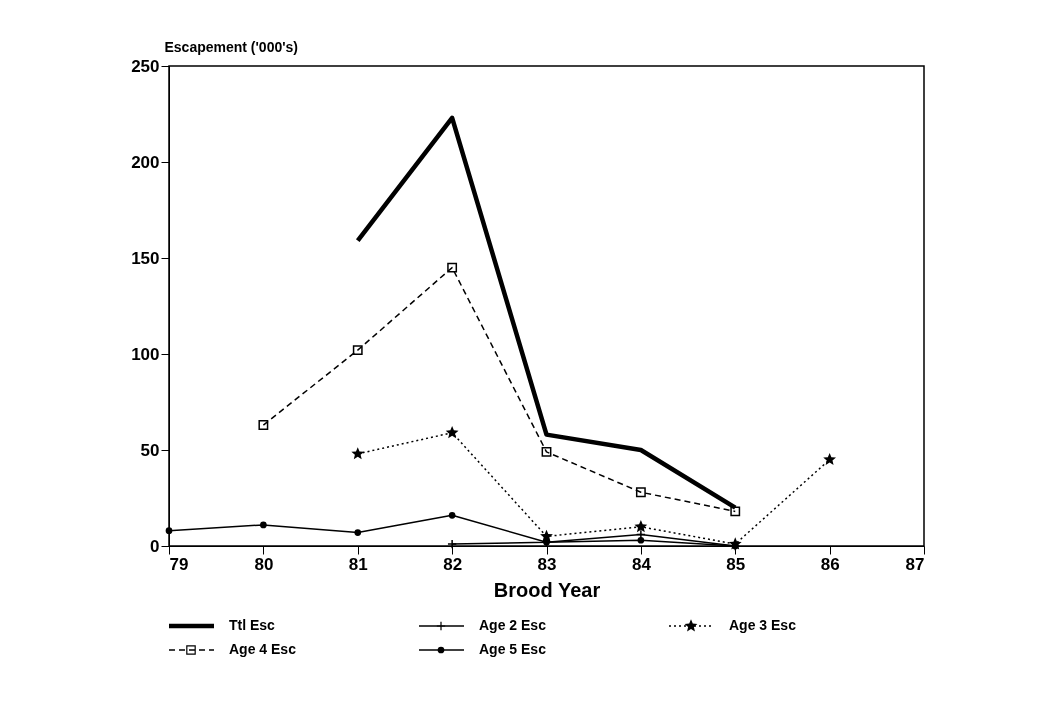 Image resolution: width=1059 pixels, height=706 pixels. I want to click on legend-label: Age 5 Esc, so click(513, 649).